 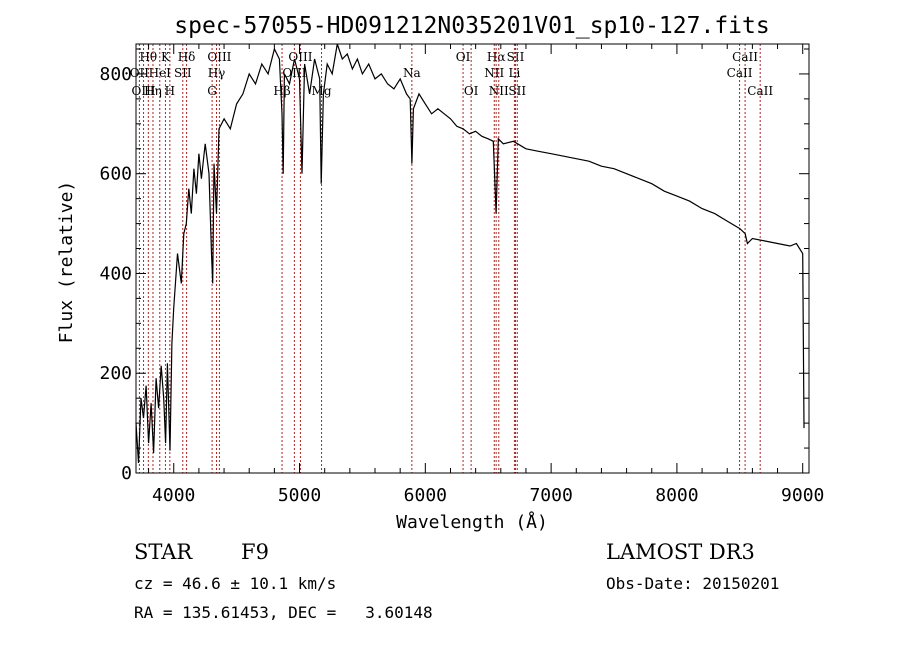 I want to click on survey-name: LAMOST DR3, so click(x=680, y=552).